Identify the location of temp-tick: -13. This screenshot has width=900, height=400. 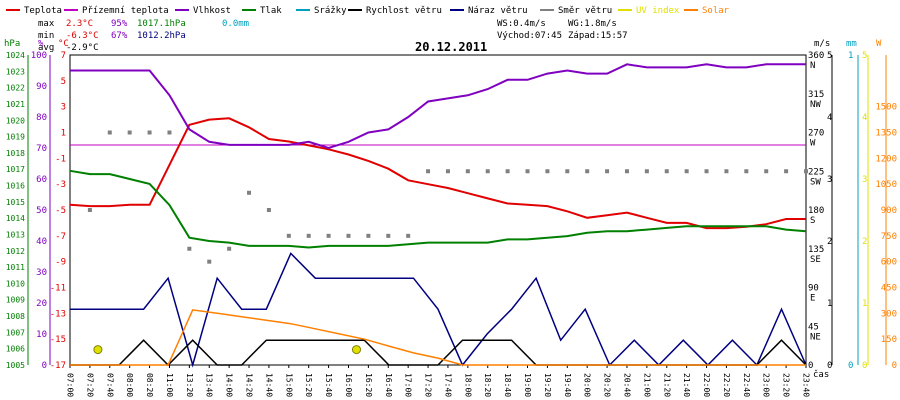
(58, 314).